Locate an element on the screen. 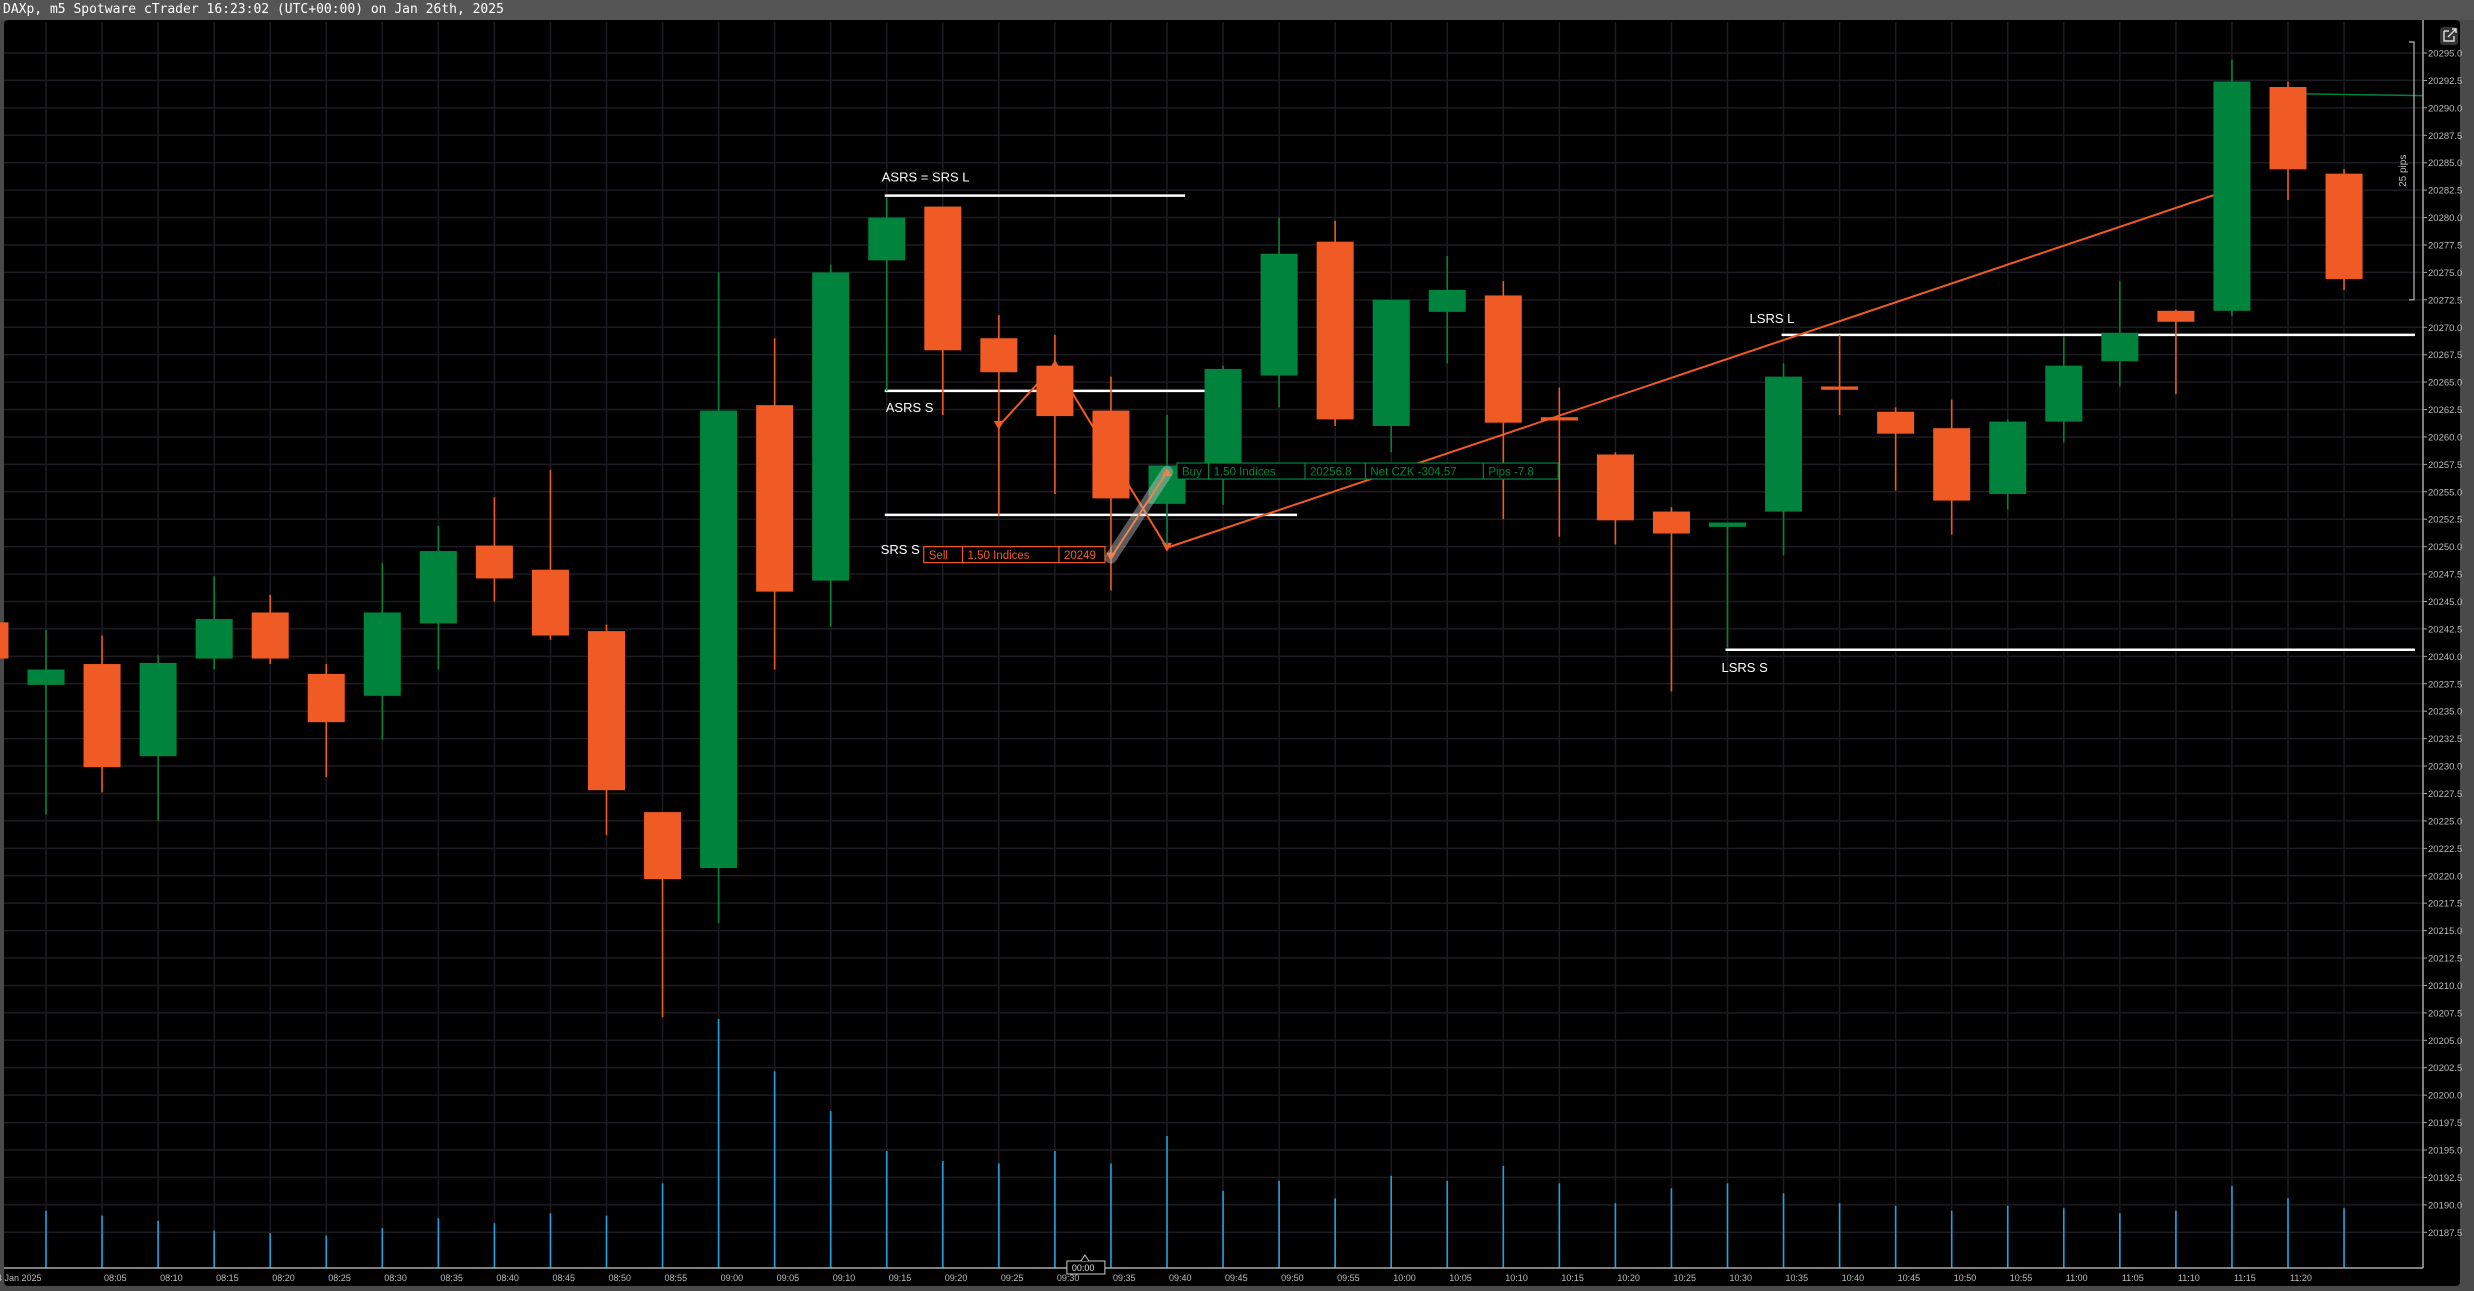 Image resolution: width=2474 pixels, height=1291 pixels. buy-arrow-icon is located at coordinates (1167, 472).